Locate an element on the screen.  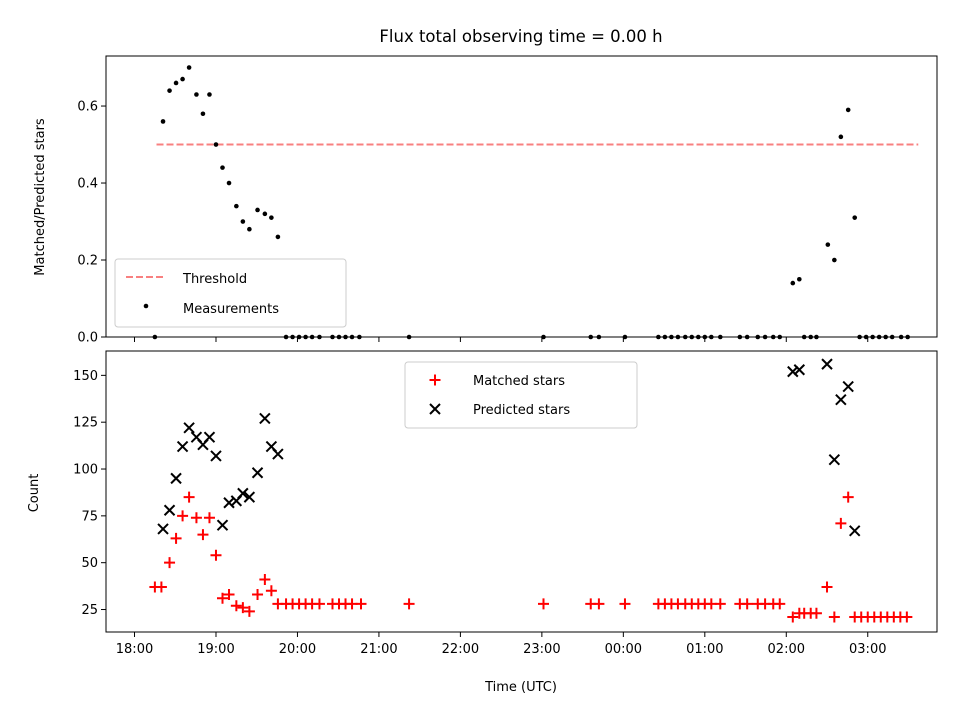
ratio-legend-box is located at coordinates (230, 293).